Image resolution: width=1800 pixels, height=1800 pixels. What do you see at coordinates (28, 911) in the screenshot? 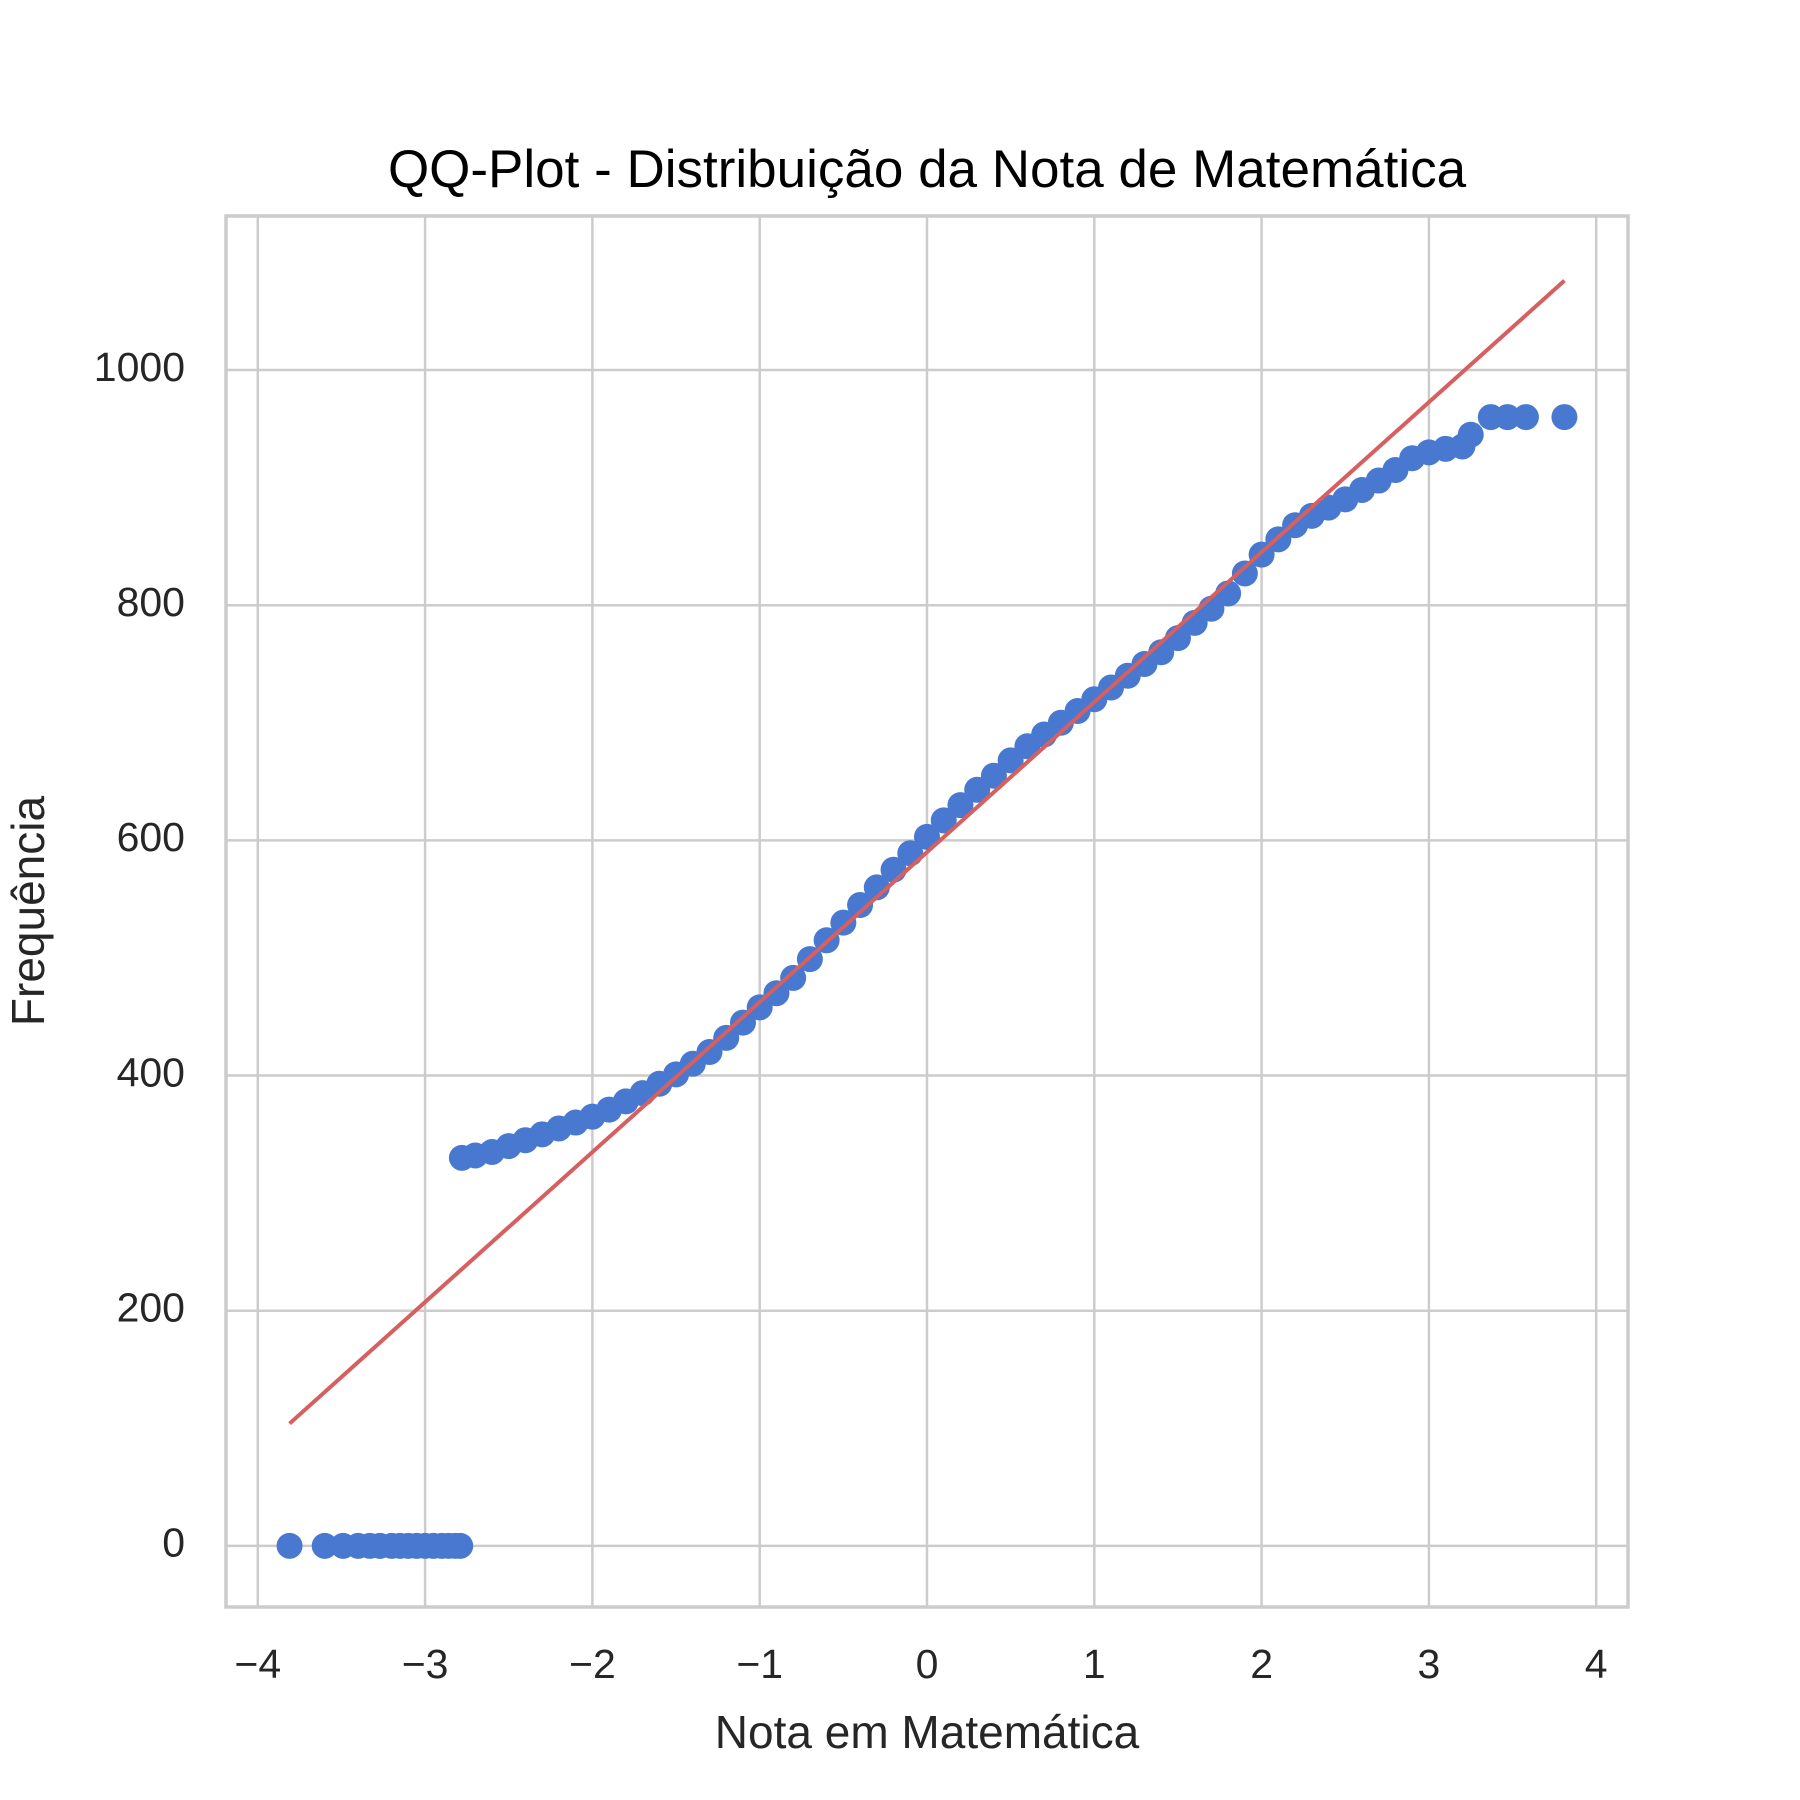
I see `y-axis-label: Frequência` at bounding box center [28, 911].